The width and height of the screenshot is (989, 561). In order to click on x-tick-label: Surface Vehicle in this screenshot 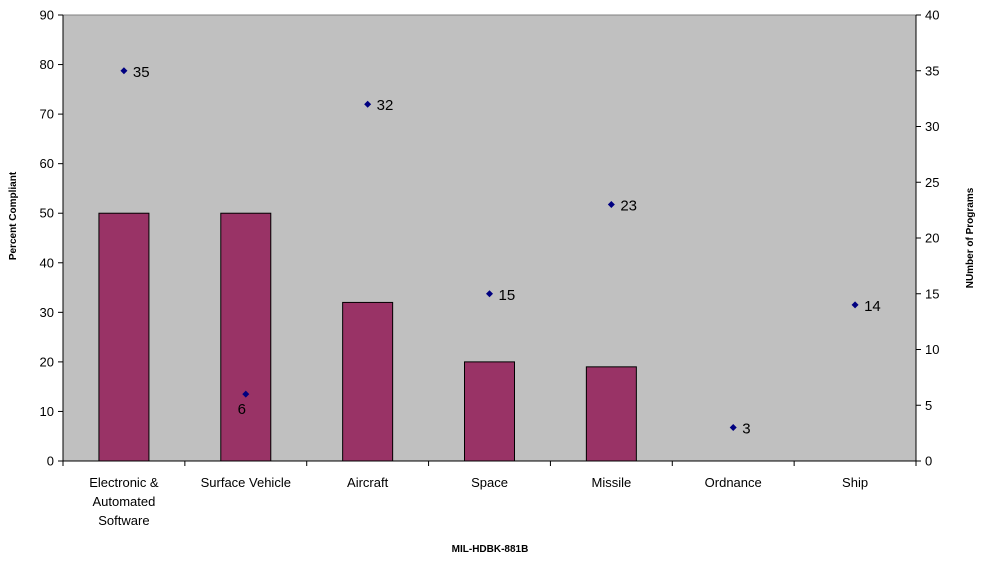, I will do `click(246, 482)`.